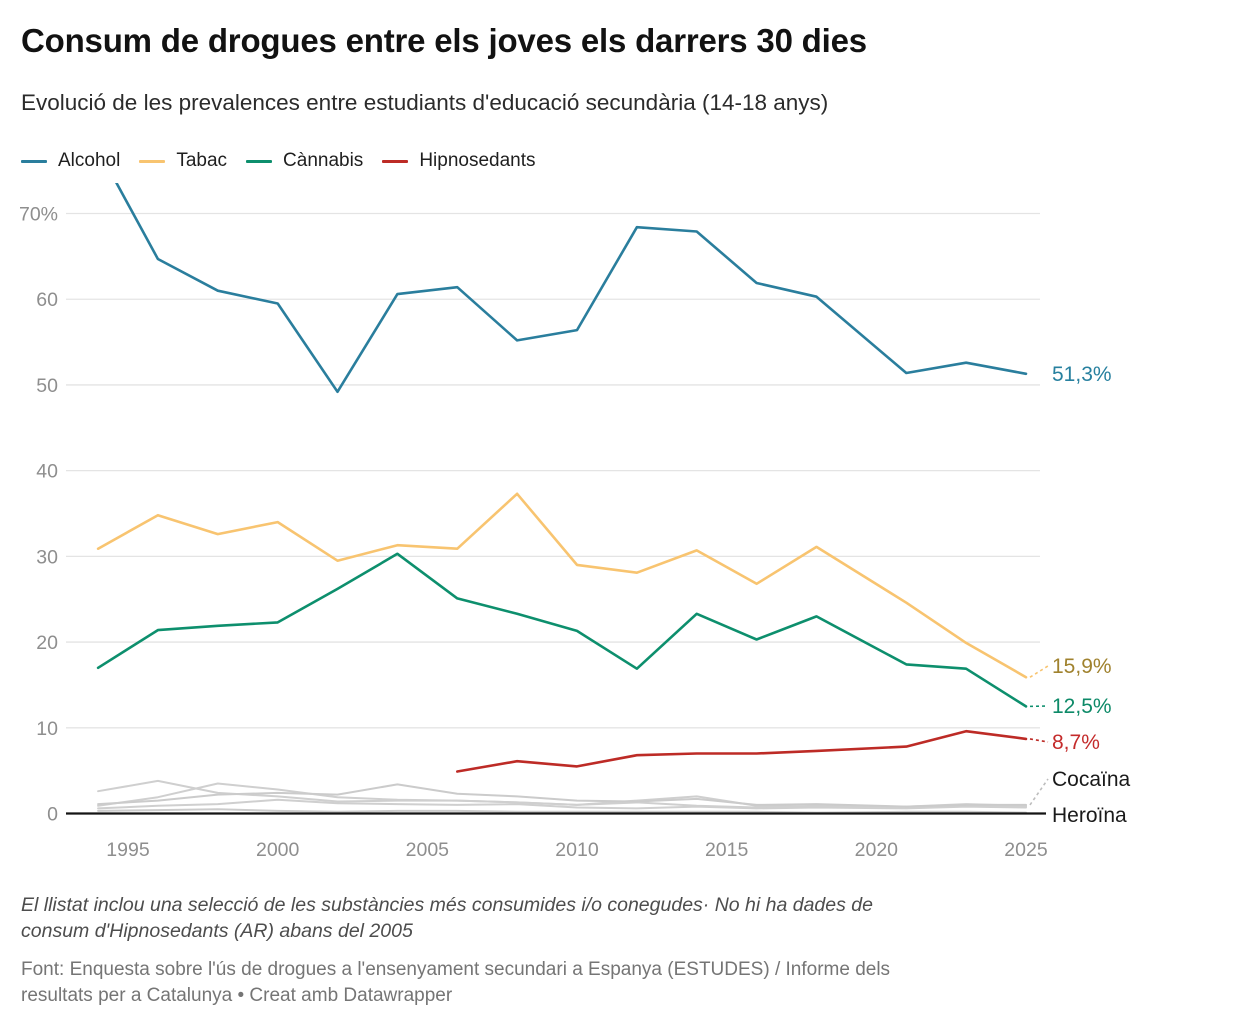 Image resolution: width=1240 pixels, height=1032 pixels. I want to click on series-end-label-tabac: 15,9%, so click(1082, 666).